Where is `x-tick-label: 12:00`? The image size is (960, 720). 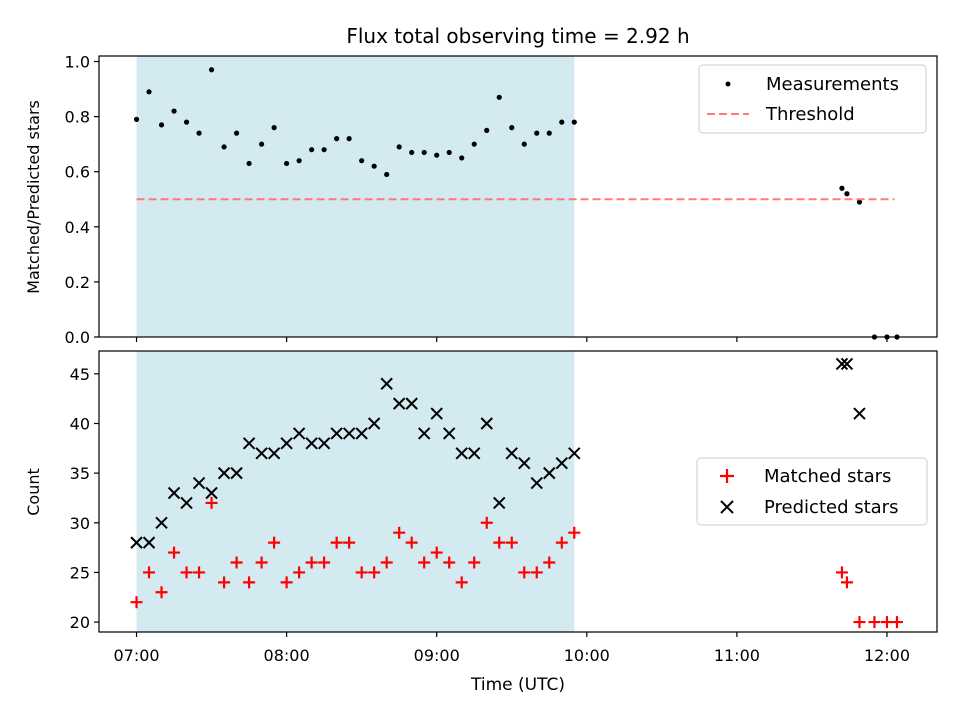 x-tick-label: 12:00 is located at coordinates (887, 655).